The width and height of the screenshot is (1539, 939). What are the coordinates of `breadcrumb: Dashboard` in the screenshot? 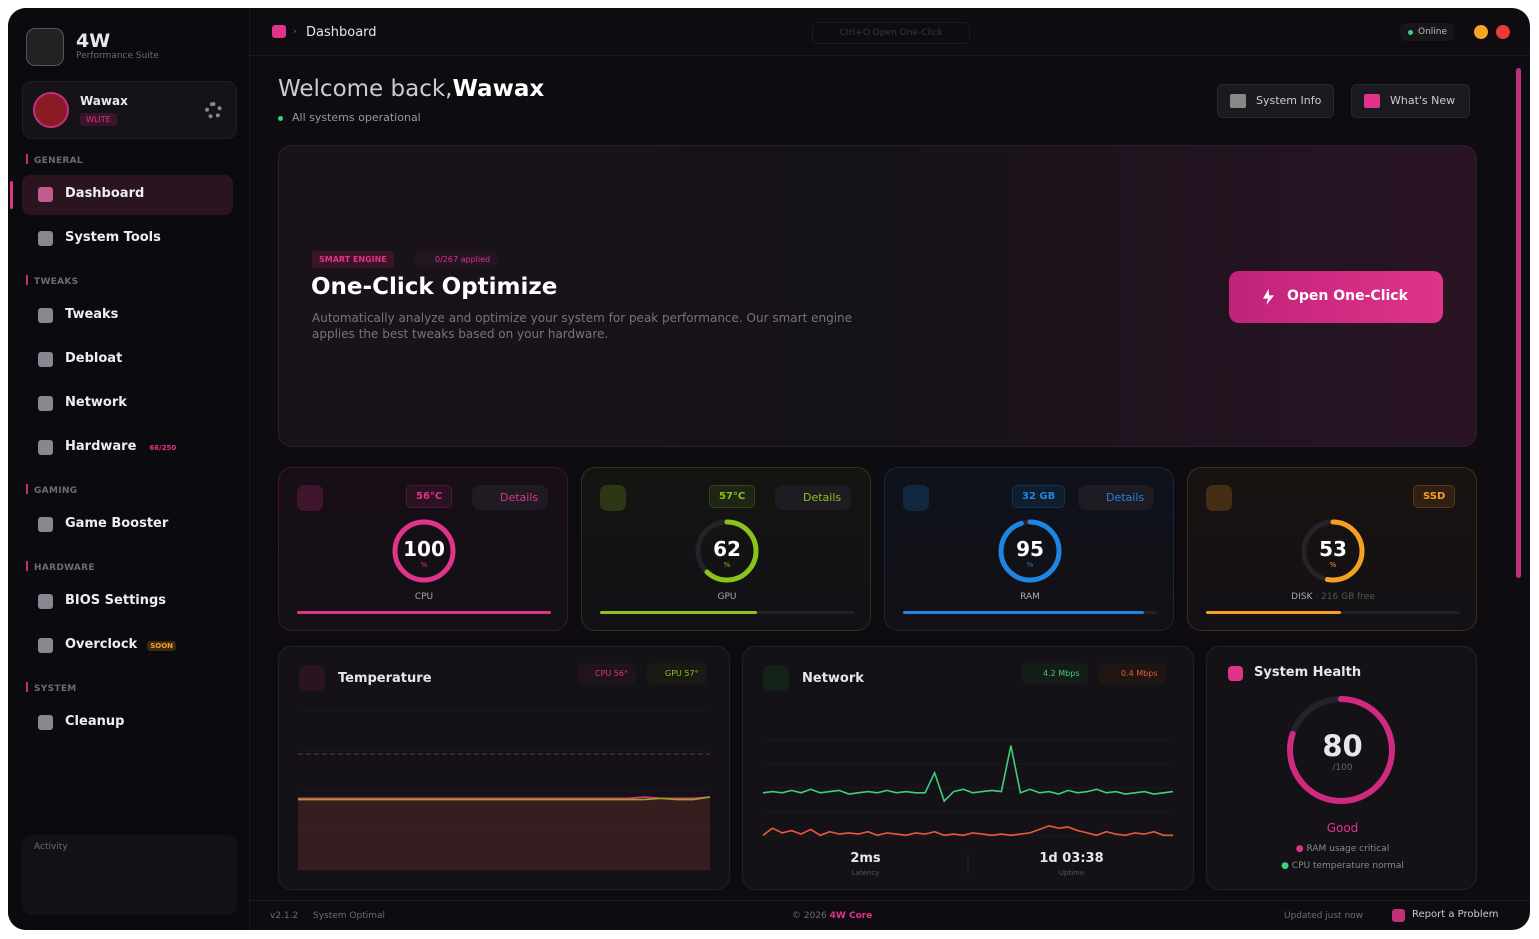 It's located at (341, 32).